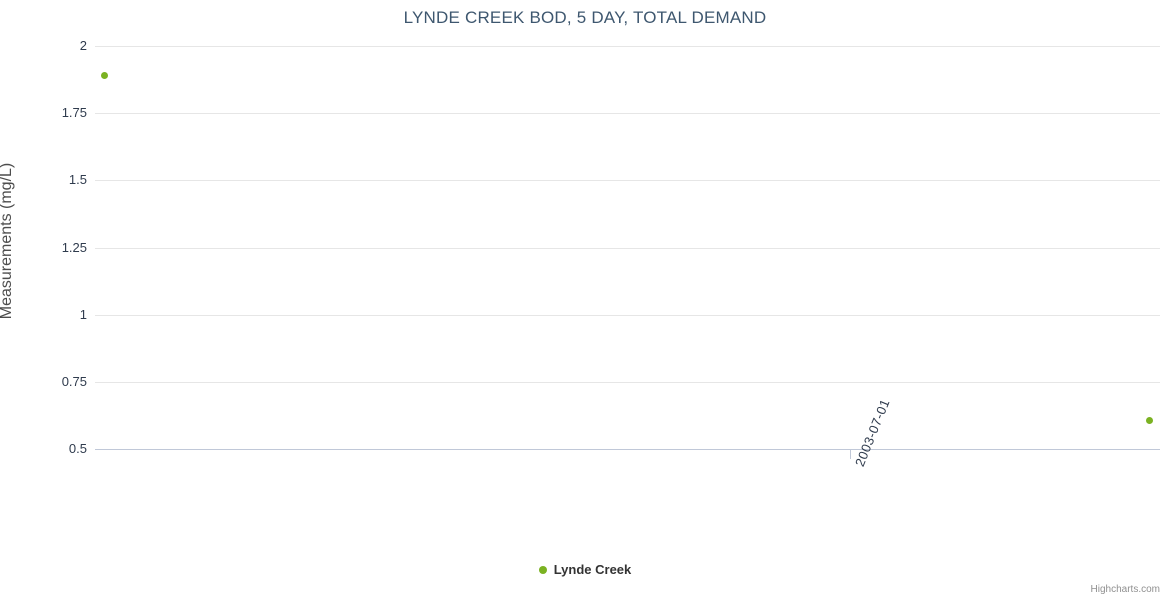 Image resolution: width=1170 pixels, height=600 pixels. I want to click on y-axis-tick-label: 0.5, so click(77, 448).